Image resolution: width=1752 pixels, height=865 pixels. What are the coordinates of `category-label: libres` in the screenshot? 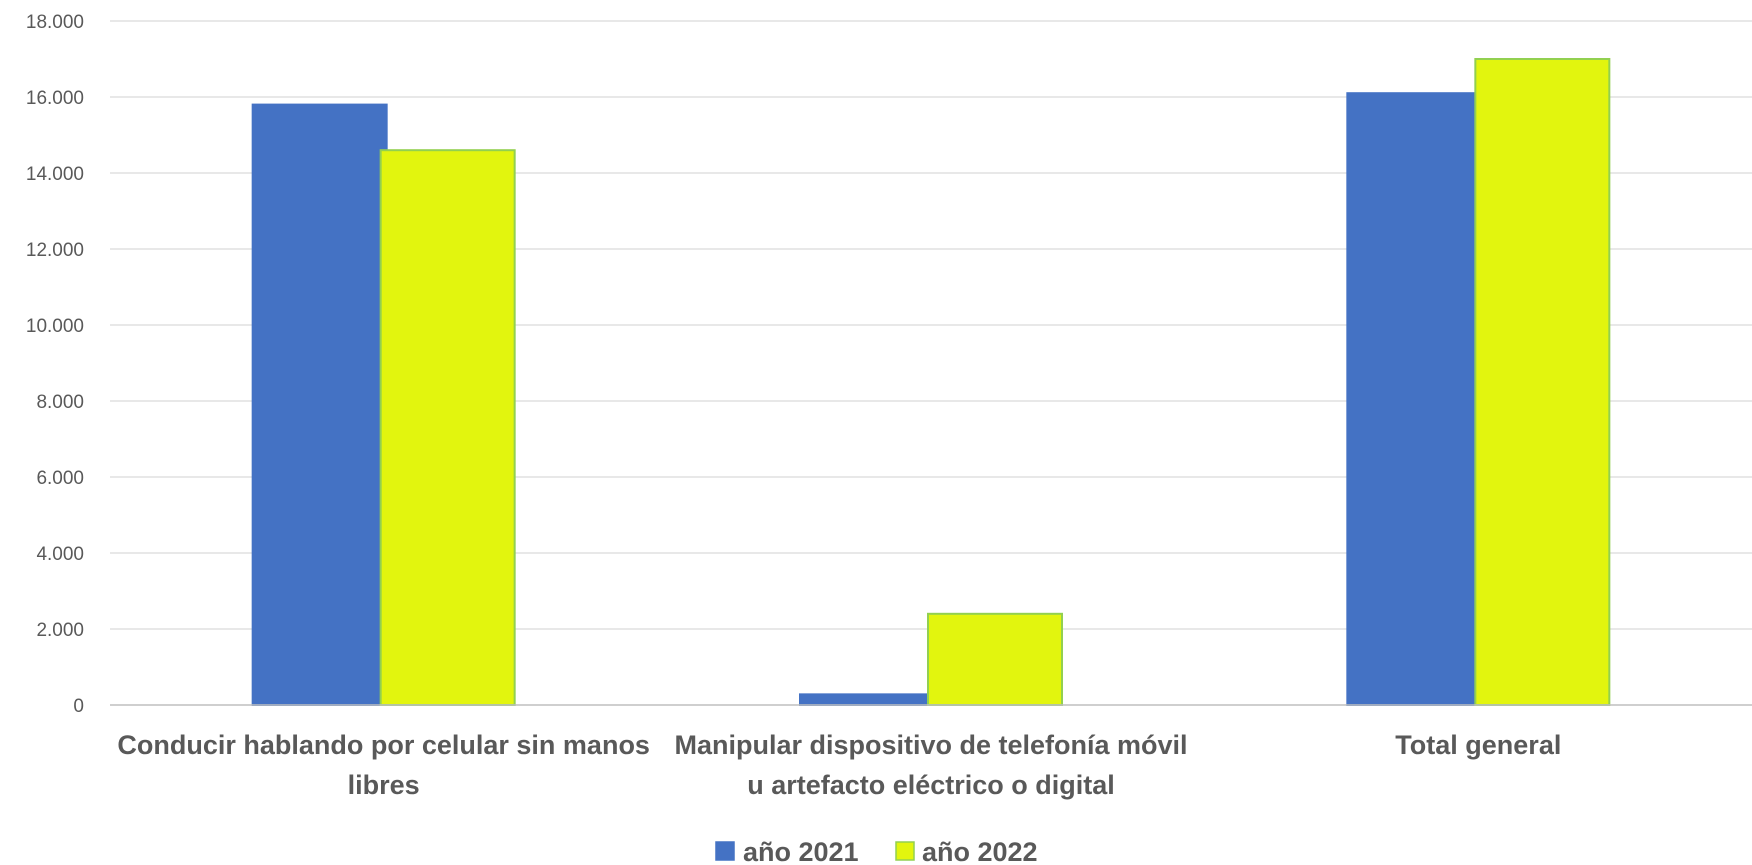 It's located at (384, 785).